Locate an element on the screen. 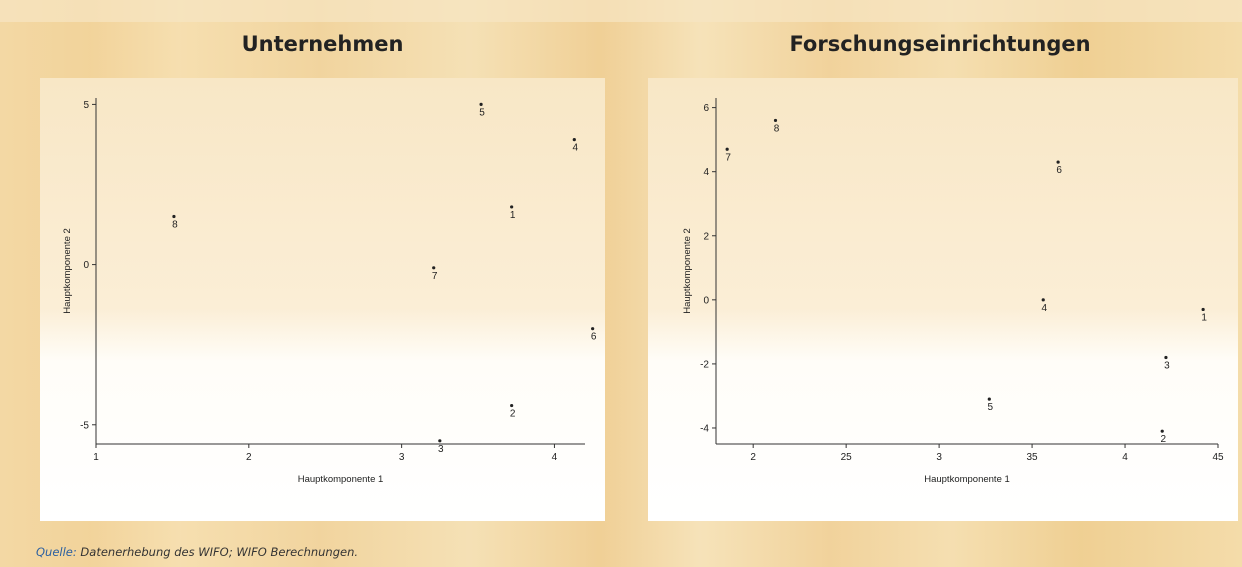  chart-title: Unternehmen is located at coordinates (322, 44).